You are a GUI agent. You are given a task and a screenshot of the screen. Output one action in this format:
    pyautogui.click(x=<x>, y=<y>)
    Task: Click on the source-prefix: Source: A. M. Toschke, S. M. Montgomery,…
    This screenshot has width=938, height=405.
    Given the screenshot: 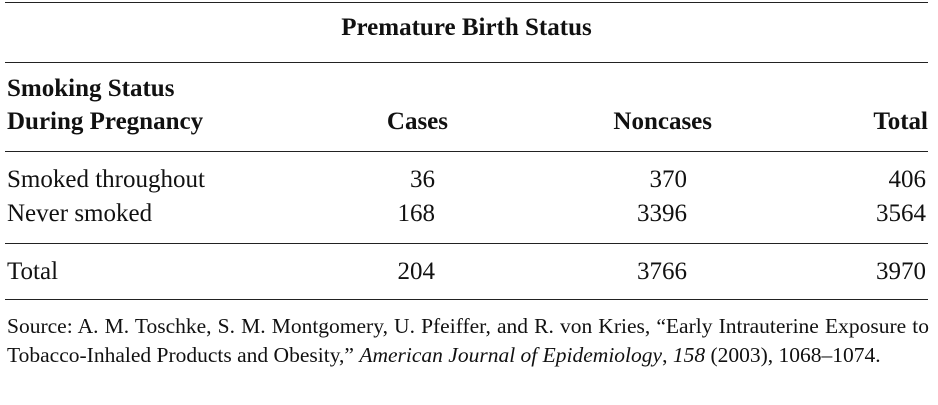 What is the action you would take?
    pyautogui.click(x=468, y=340)
    